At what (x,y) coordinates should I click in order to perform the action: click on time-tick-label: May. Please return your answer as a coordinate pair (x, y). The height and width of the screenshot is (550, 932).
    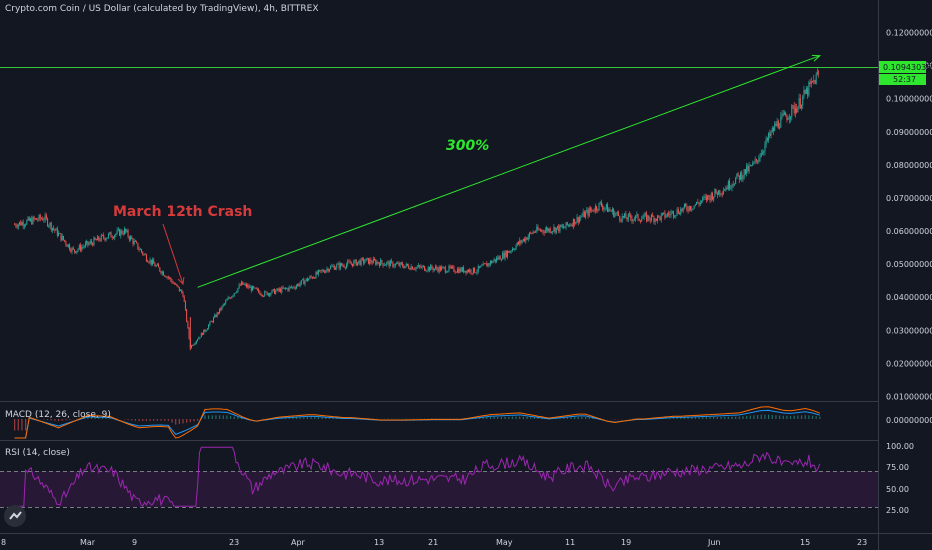
    Looking at the image, I should click on (504, 542).